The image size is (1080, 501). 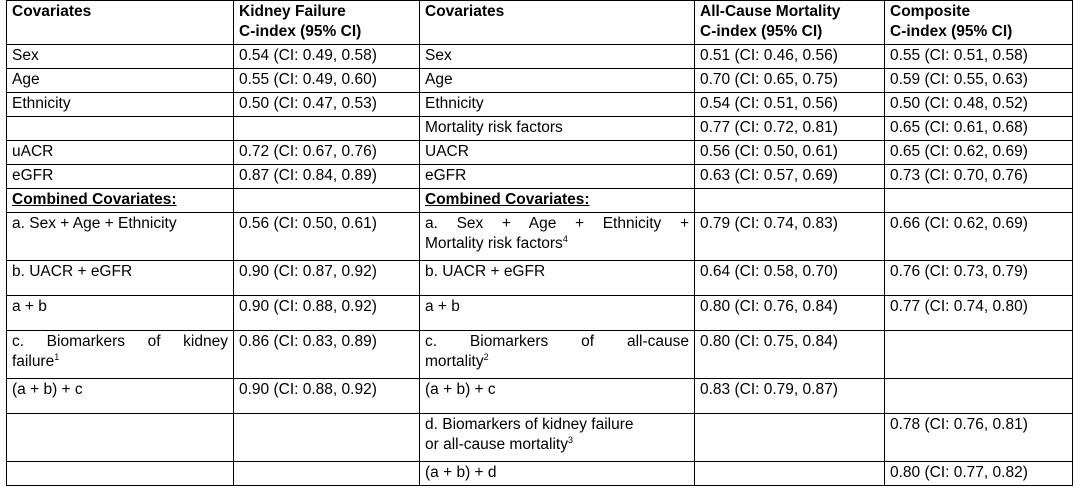 What do you see at coordinates (789, 236) in the screenshot?
I see `mortality-cindex: 0.79 (CI: 0.74, 0.83)` at bounding box center [789, 236].